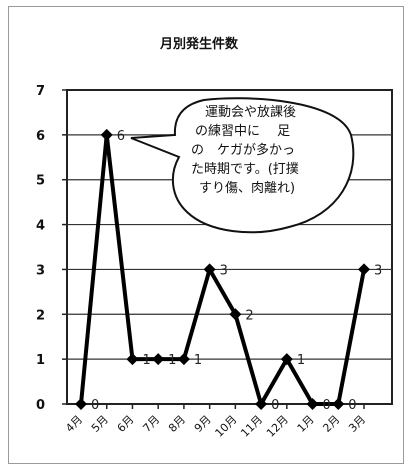 This screenshot has width=405, height=465. Describe the element at coordinates (151, 424) in the screenshot. I see `x-tick-label: 7月` at that location.